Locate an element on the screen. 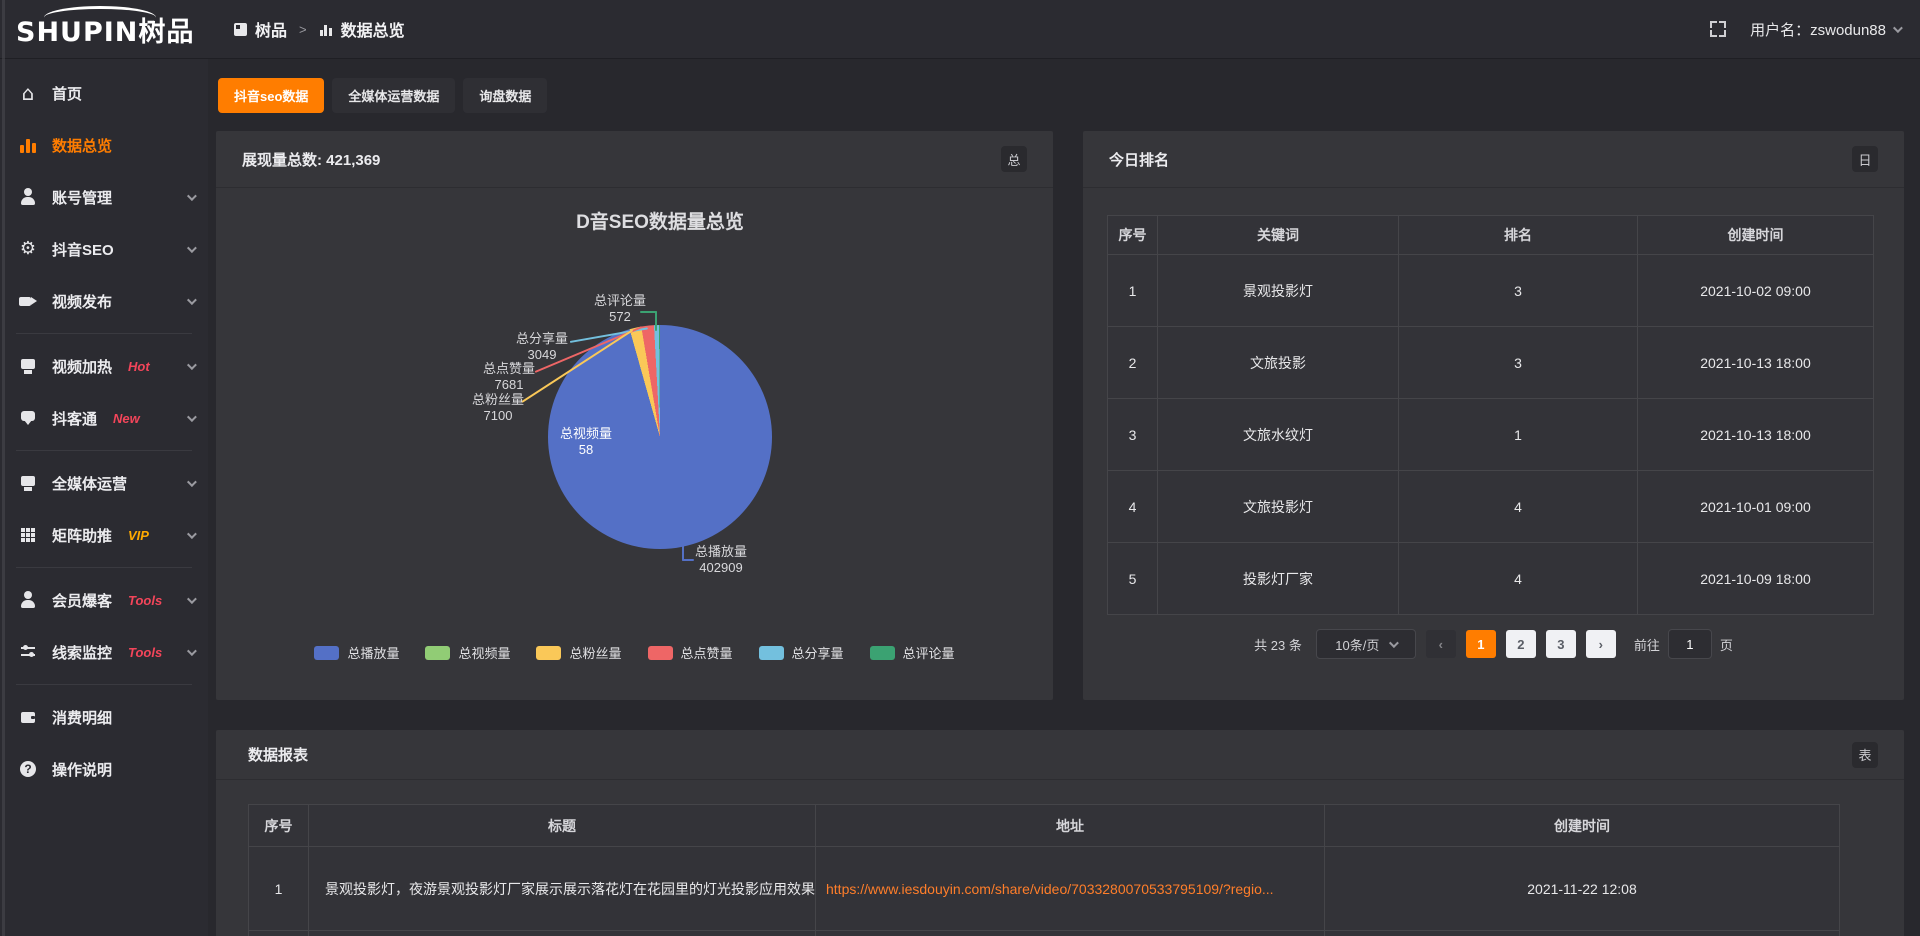 Image resolution: width=1920 pixels, height=936 pixels. page-button-1: 1 is located at coordinates (1480, 644).